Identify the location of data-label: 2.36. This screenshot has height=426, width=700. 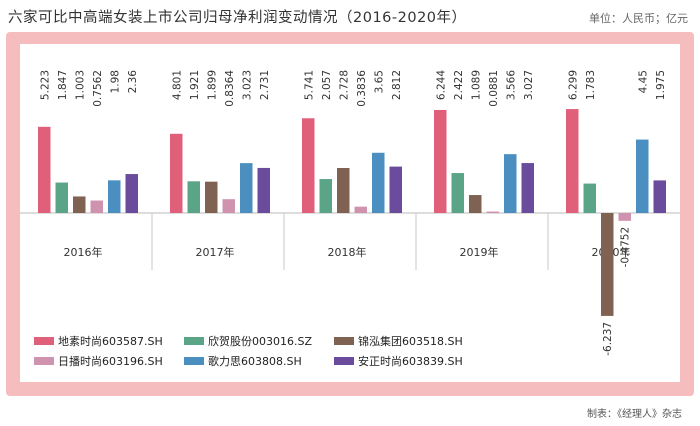
(133, 82).